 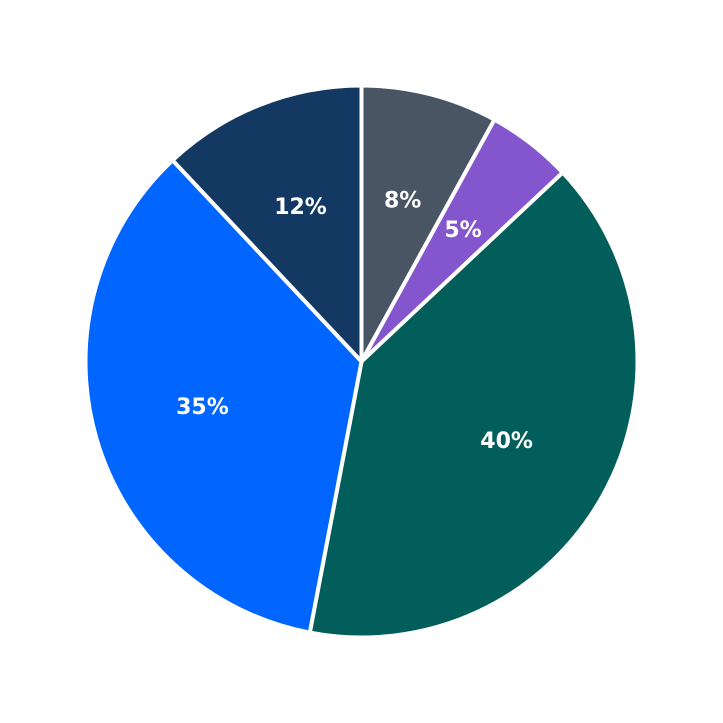 I want to click on pie-slice-label-1: 5%, so click(x=462, y=230).